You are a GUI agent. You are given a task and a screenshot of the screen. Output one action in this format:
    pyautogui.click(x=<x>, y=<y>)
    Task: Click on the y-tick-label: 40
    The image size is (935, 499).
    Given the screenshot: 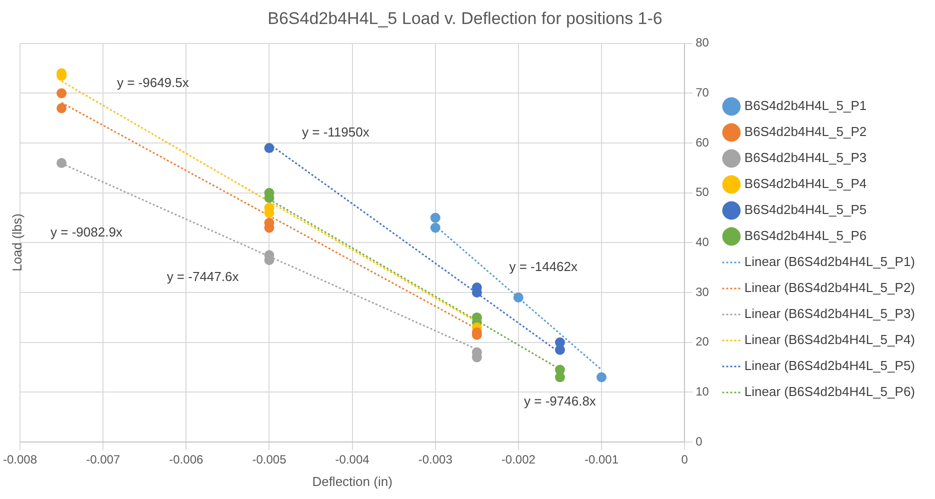 What is the action you would take?
    pyautogui.click(x=703, y=242)
    